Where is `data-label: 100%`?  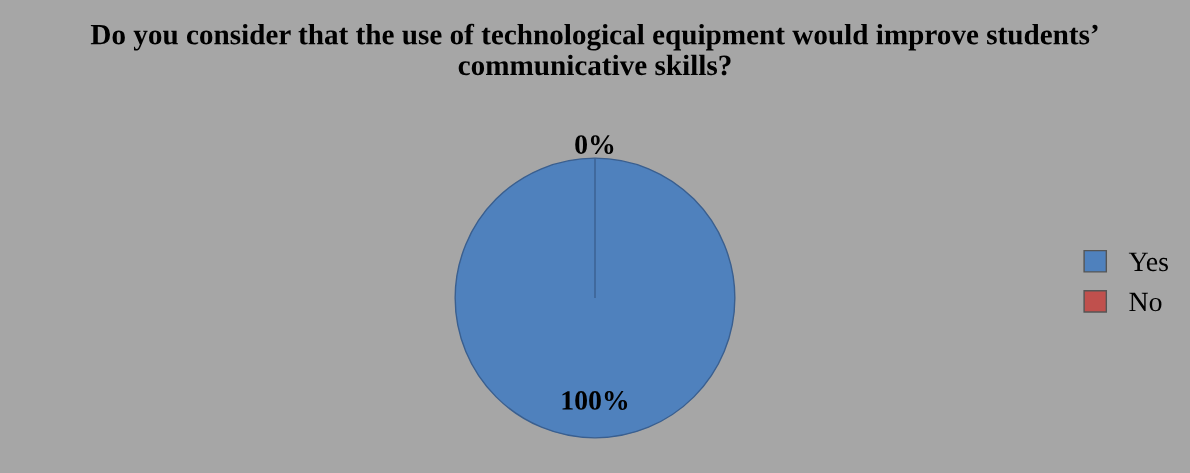 data-label: 100% is located at coordinates (595, 400).